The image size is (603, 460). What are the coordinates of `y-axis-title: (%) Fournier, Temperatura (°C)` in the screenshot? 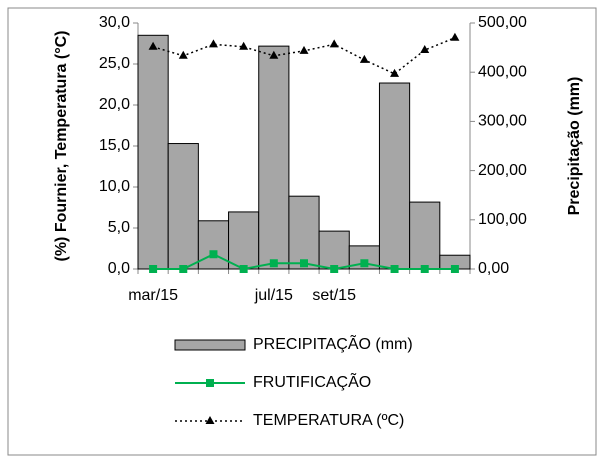 It's located at (61, 145).